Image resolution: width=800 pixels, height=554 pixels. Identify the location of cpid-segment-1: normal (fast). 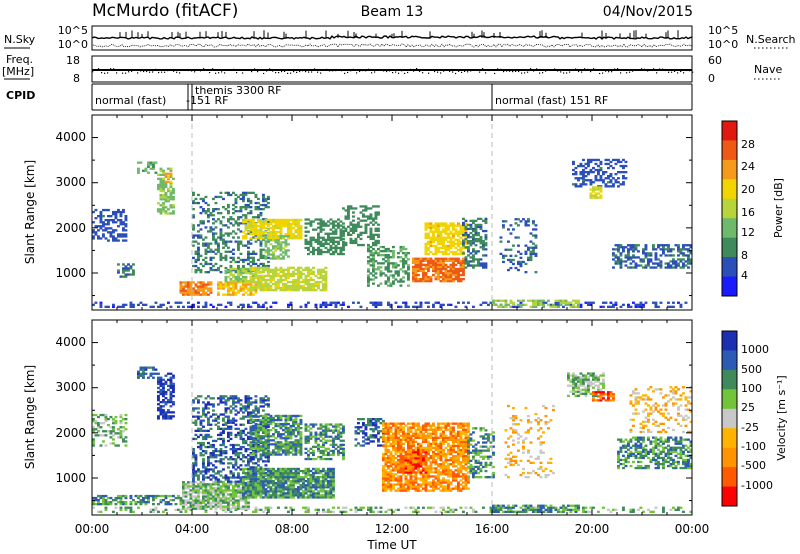
(130, 100).